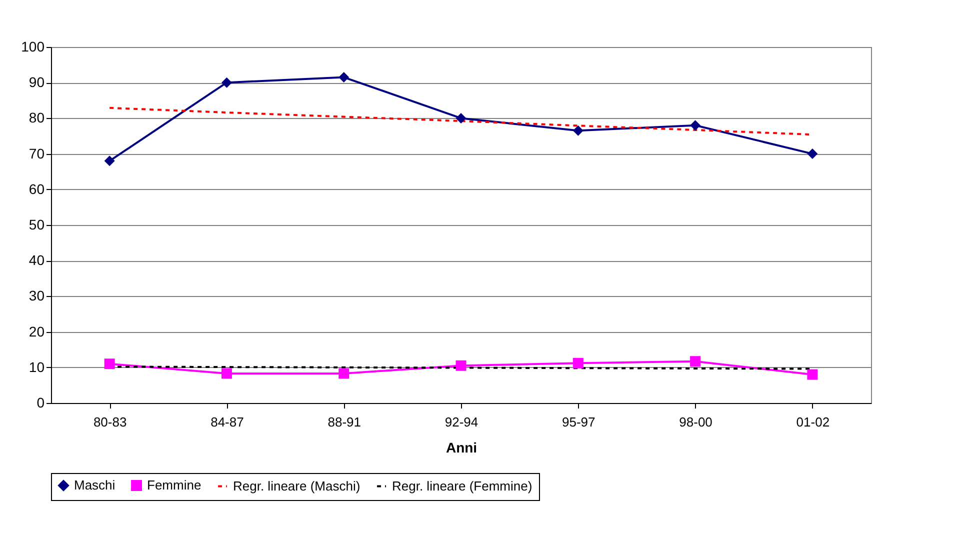 Image resolution: width=956 pixels, height=552 pixels. Describe the element at coordinates (36, 296) in the screenshot. I see `y-tick-label: 30` at that location.